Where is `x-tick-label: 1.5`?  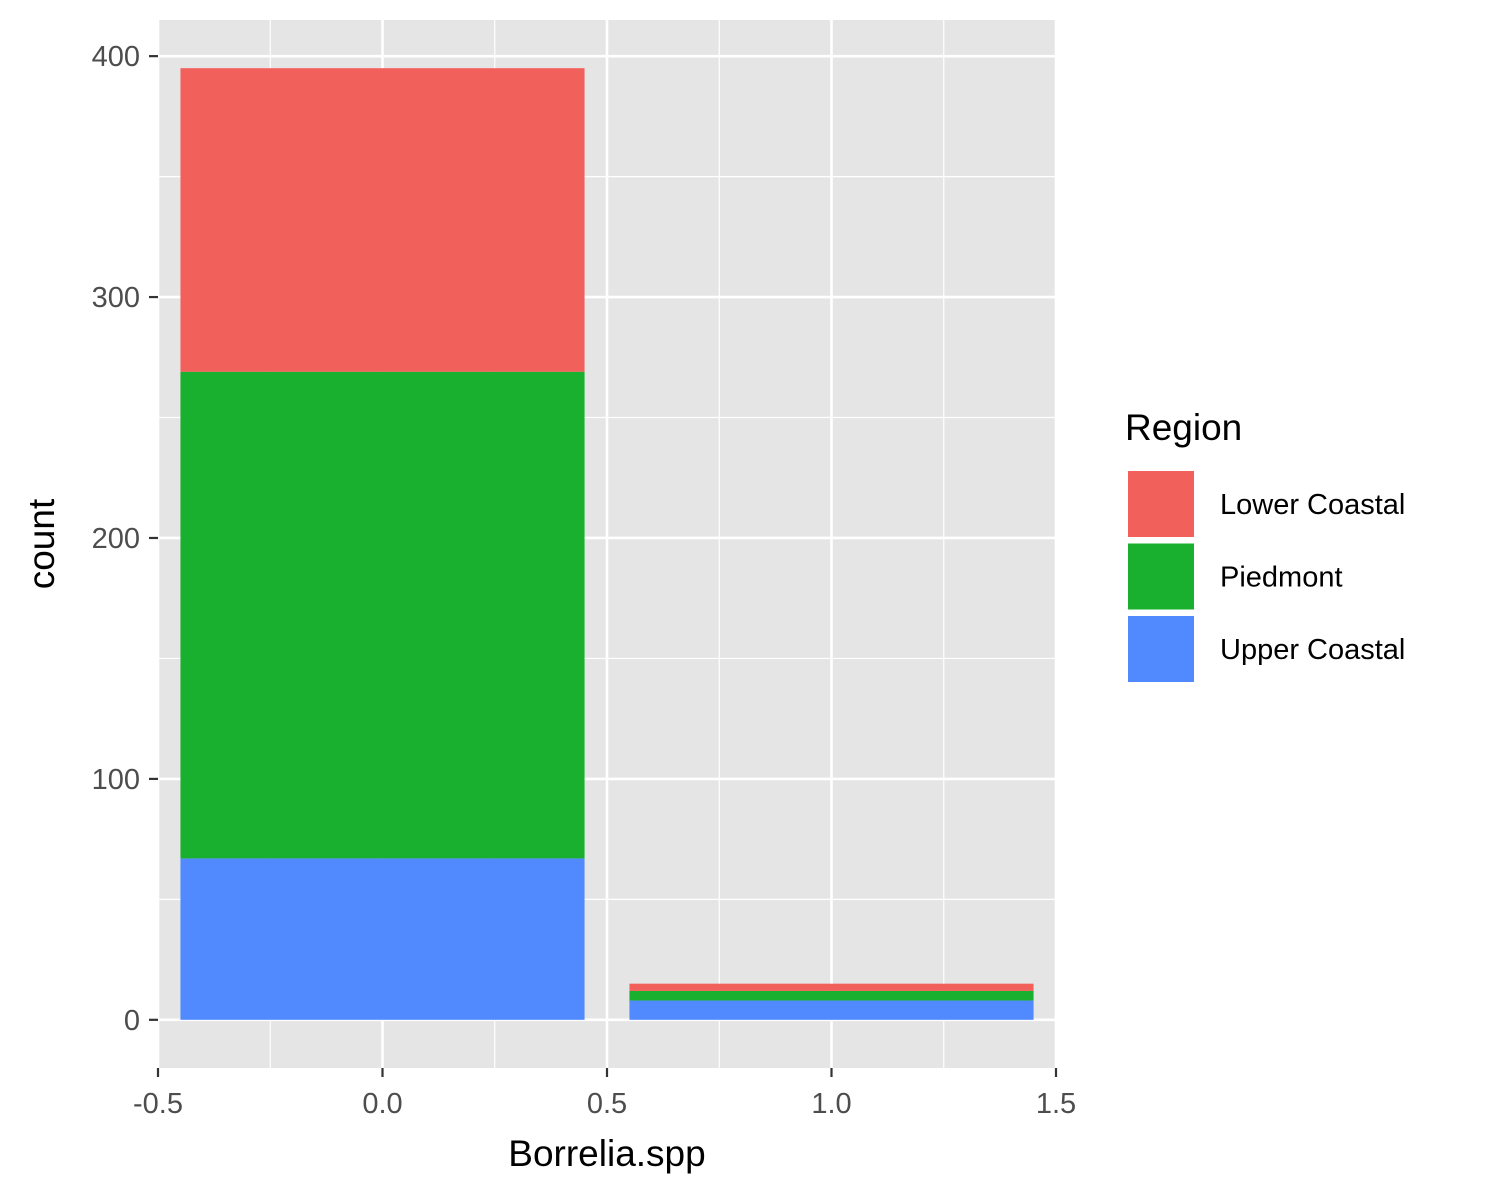 x-tick-label: 1.5 is located at coordinates (1056, 1104).